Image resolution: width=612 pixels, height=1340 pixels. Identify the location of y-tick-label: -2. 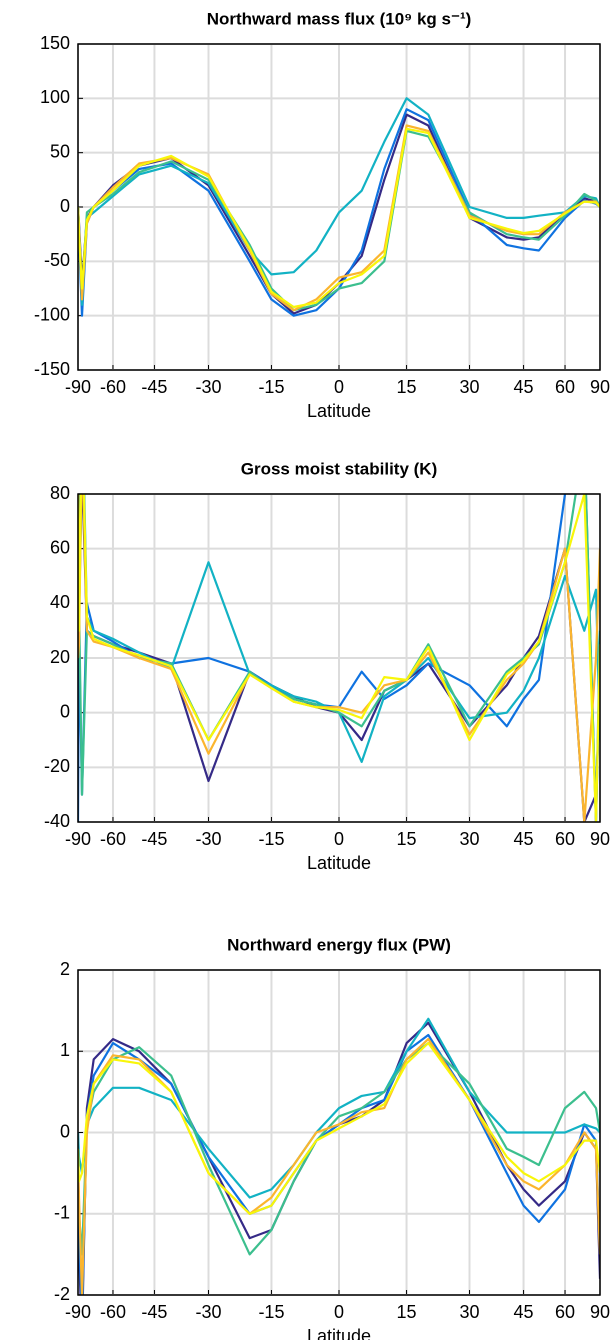
(62, 1294).